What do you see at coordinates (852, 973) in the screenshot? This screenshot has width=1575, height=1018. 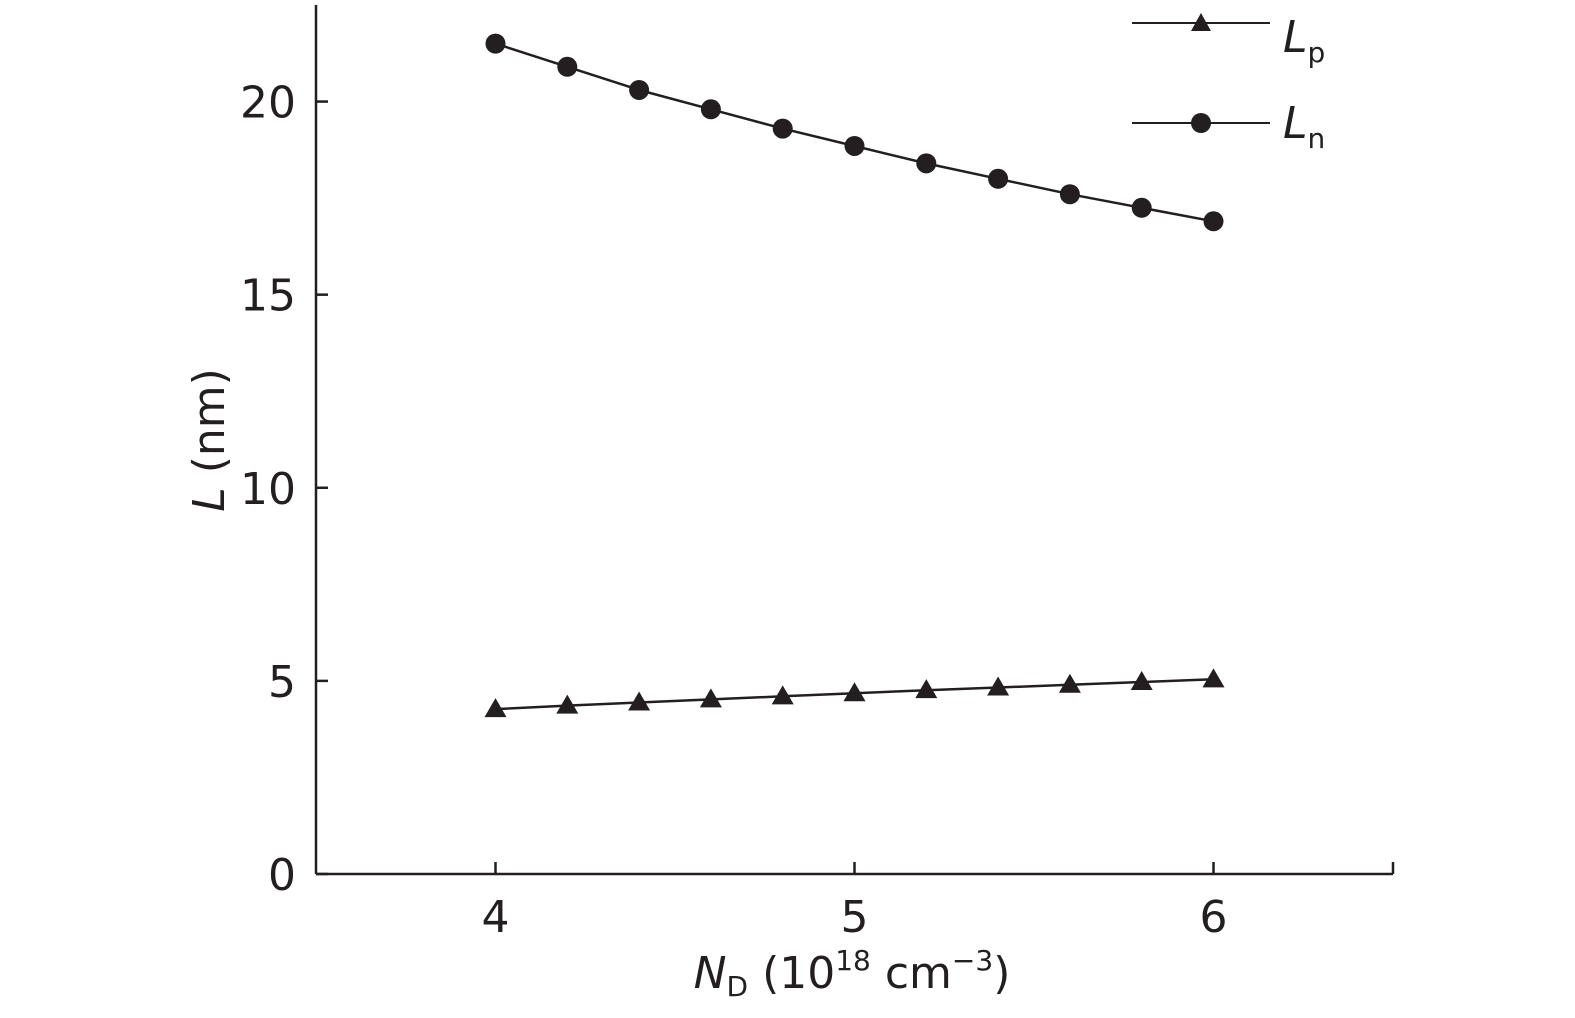 I see `x-axis-label: ND (1018 cm−3)` at bounding box center [852, 973].